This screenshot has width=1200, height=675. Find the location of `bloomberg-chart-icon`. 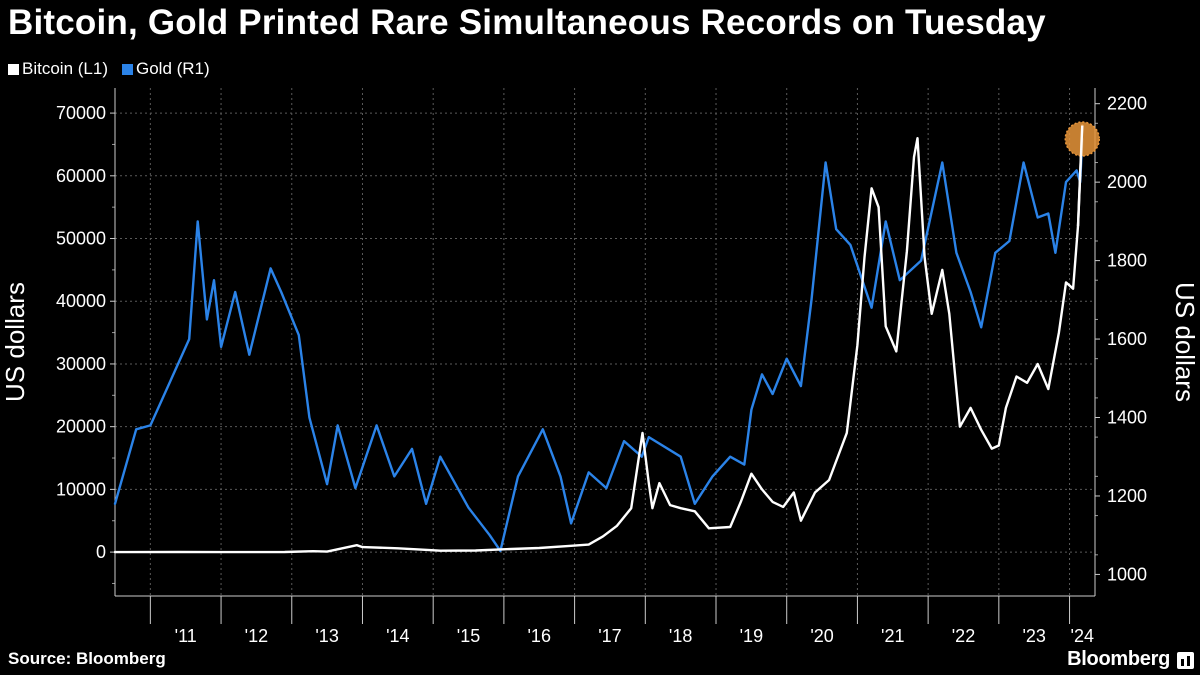

bloomberg-chart-icon is located at coordinates (1185, 660).